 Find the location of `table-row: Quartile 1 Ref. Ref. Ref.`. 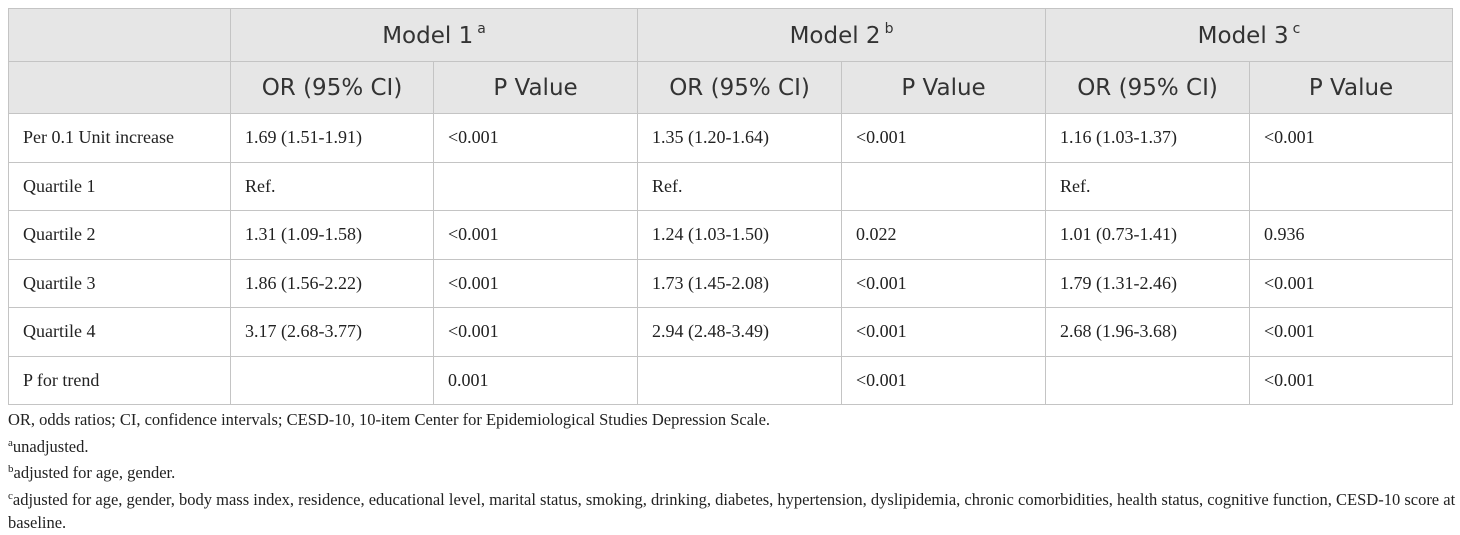

table-row: Quartile 1 Ref. Ref. Ref. is located at coordinates (731, 186).